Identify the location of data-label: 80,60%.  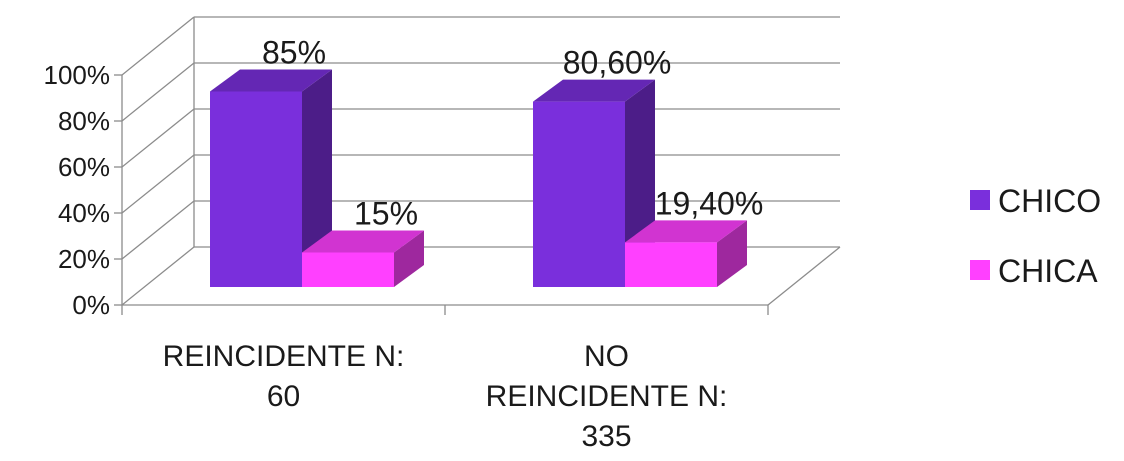
(617, 63).